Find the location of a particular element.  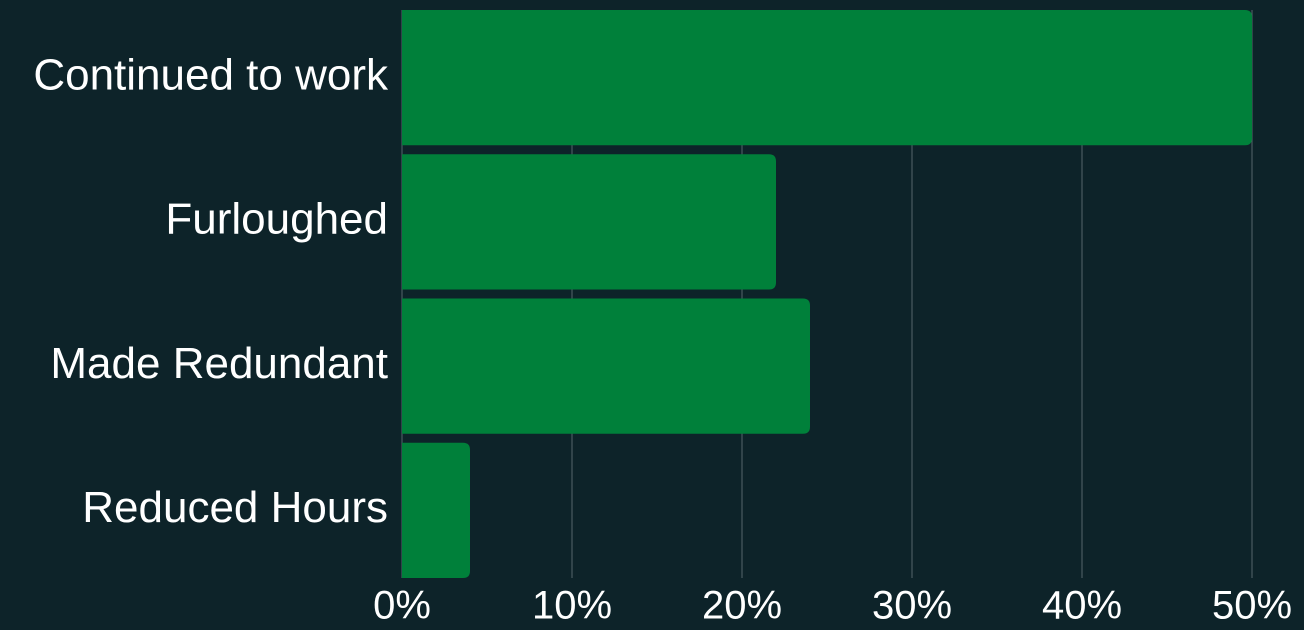

x-tick-label: 10% is located at coordinates (572, 606).